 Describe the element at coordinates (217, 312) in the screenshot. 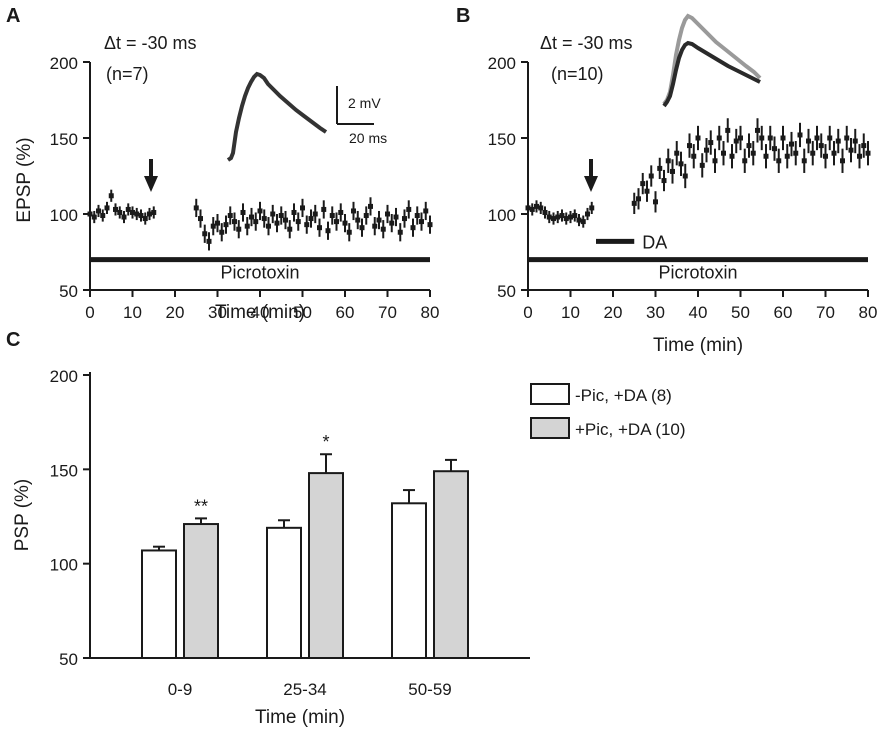

I see `a-xtick-label: 30` at that location.